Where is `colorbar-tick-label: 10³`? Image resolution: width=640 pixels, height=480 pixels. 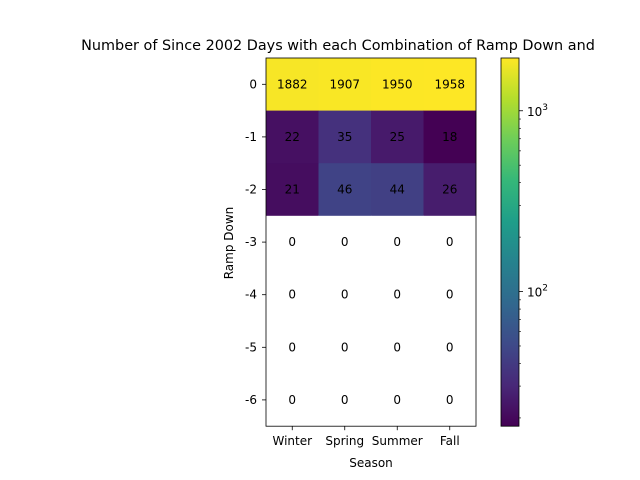
colorbar-tick-label: 10³ is located at coordinates (537, 111).